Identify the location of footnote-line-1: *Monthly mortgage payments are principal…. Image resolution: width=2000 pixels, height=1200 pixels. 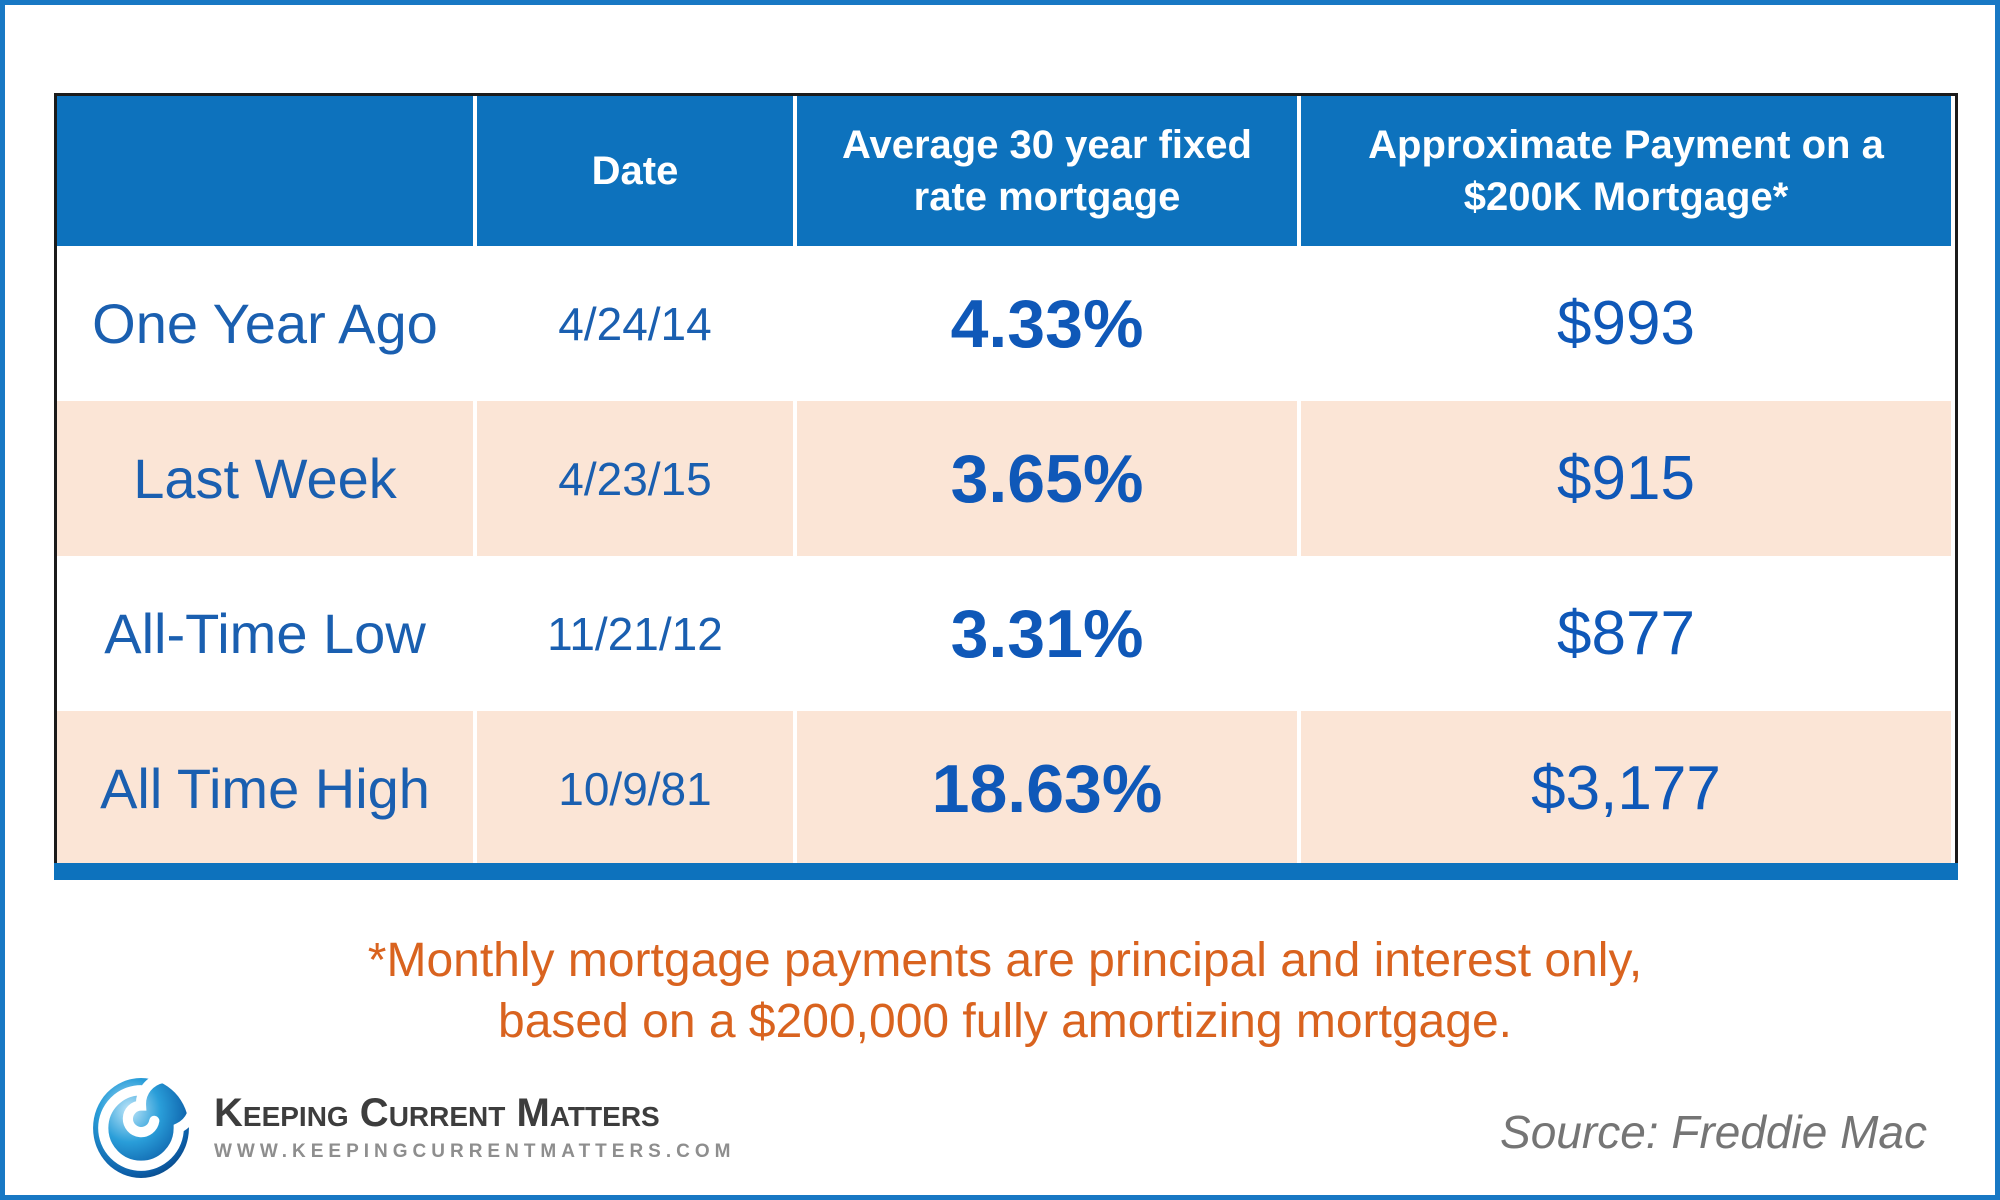
(1005, 960).